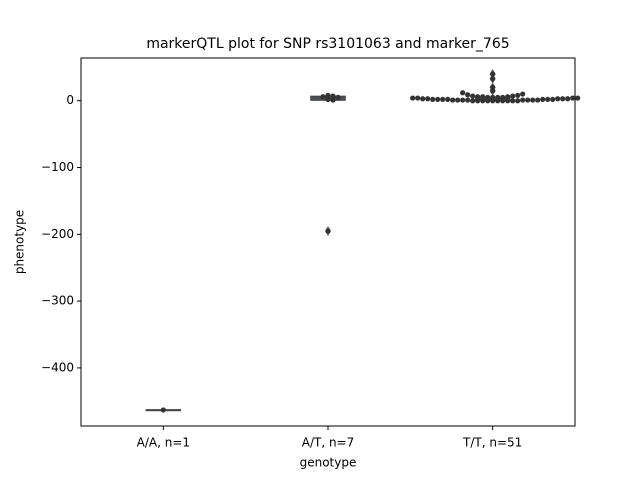 The image size is (640, 484). What do you see at coordinates (70, 100) in the screenshot?
I see `y-tick-label: 0` at bounding box center [70, 100].